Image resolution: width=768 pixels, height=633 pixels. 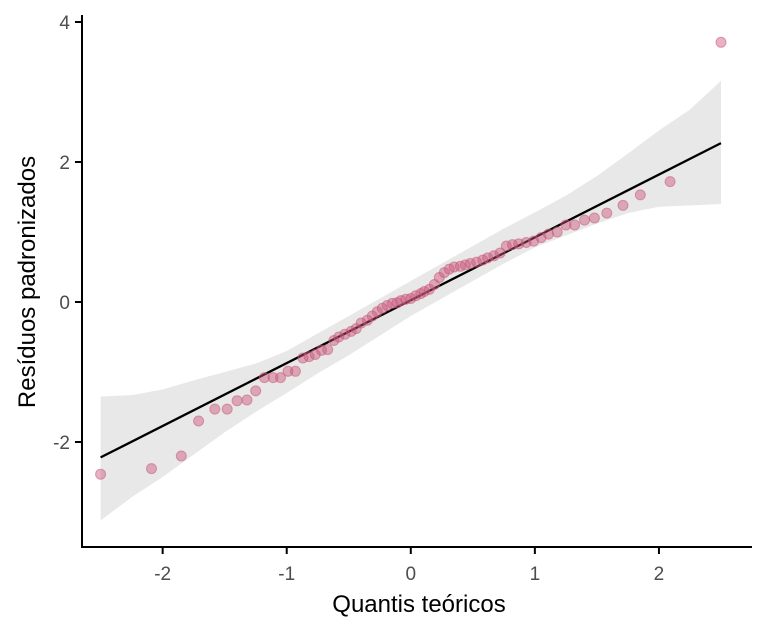 I want to click on x-tick-label: 1, so click(x=535, y=574).